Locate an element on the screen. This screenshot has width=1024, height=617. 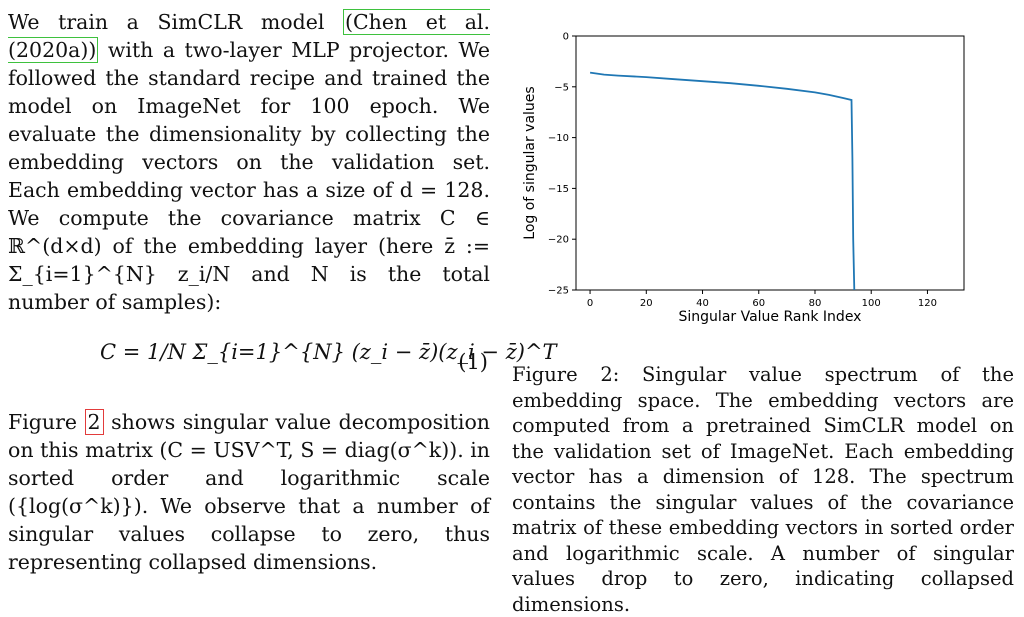
equation-number: (1) is located at coordinates (473, 362).